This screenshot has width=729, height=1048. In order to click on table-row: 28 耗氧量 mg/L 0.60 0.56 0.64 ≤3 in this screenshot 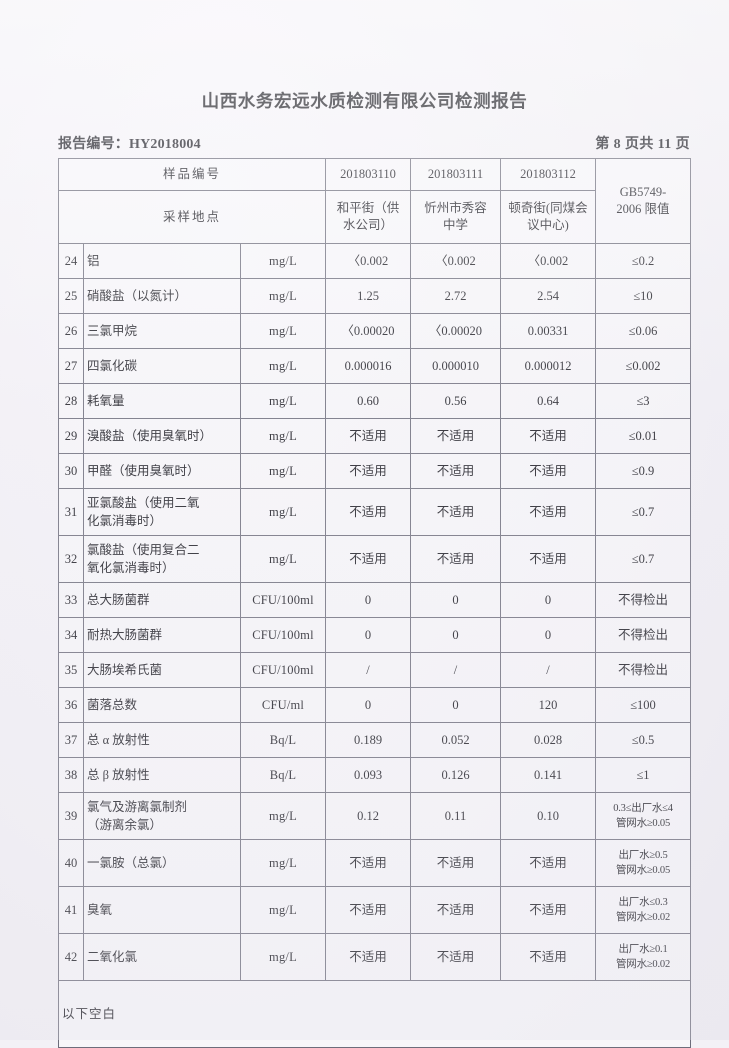, I will do `click(374, 401)`.